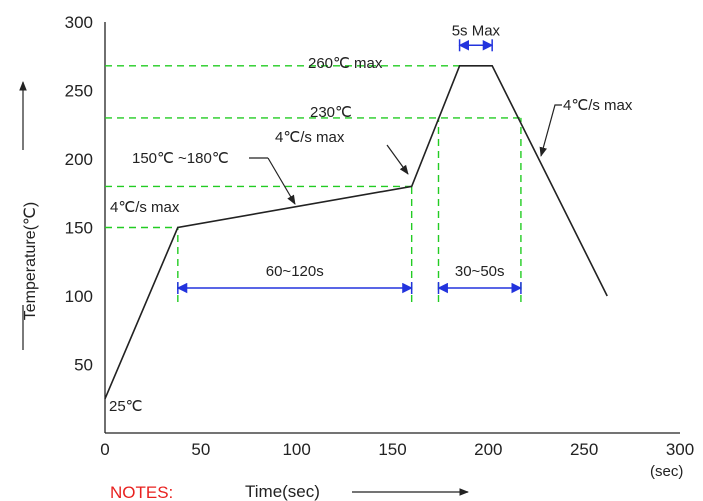  I want to click on annotation-start-temp: 25℃, so click(126, 406).